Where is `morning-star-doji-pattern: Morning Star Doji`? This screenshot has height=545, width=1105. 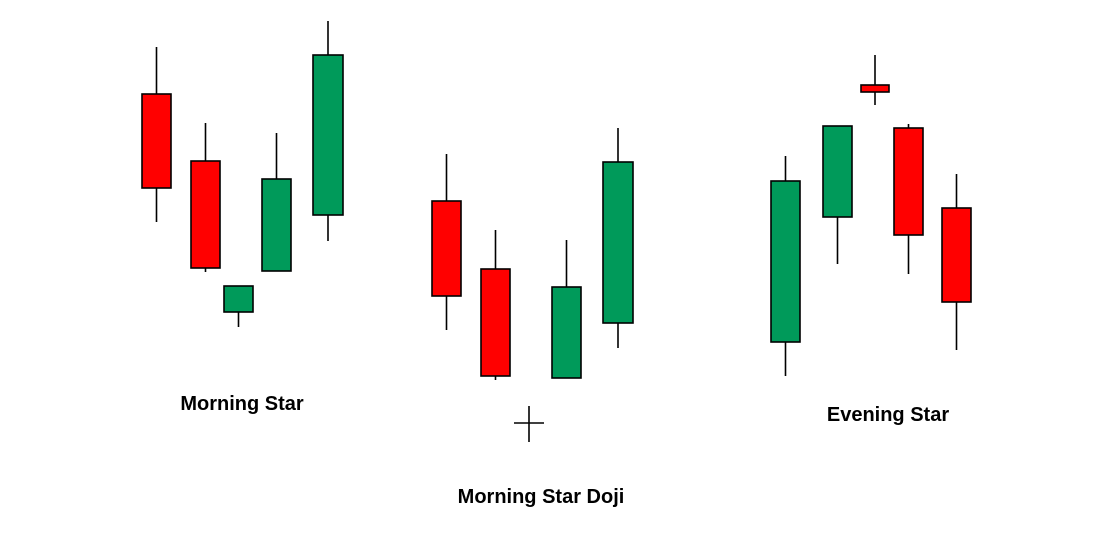
morning-star-doji-pattern: Morning Star Doji is located at coordinates (532, 318).